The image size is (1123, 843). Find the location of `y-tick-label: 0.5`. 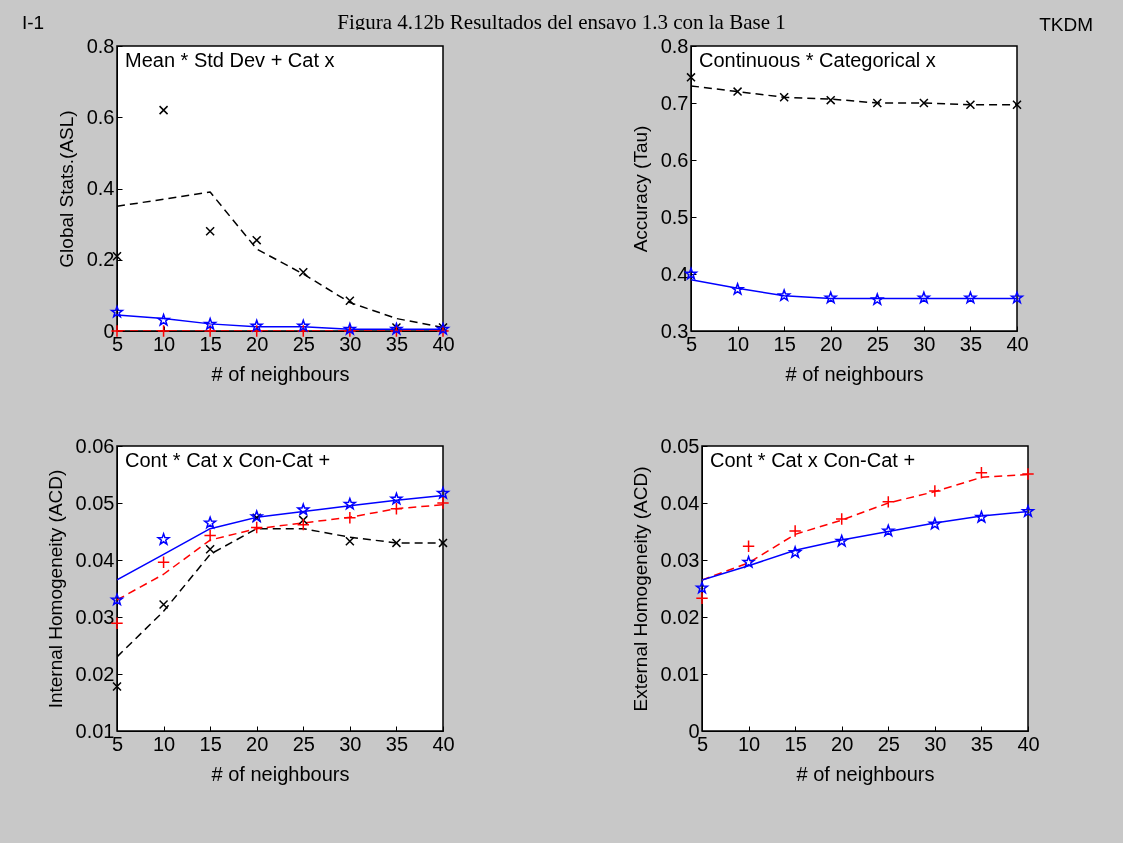

y-tick-label: 0.5 is located at coordinates (674, 216).